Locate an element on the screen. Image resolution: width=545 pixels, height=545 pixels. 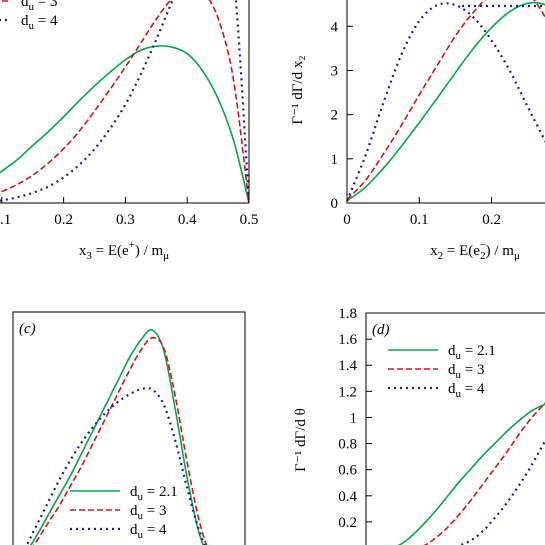
panel-b-x-axis-label: x2 = E(e− 2) / mμ is located at coordinates (475, 250).